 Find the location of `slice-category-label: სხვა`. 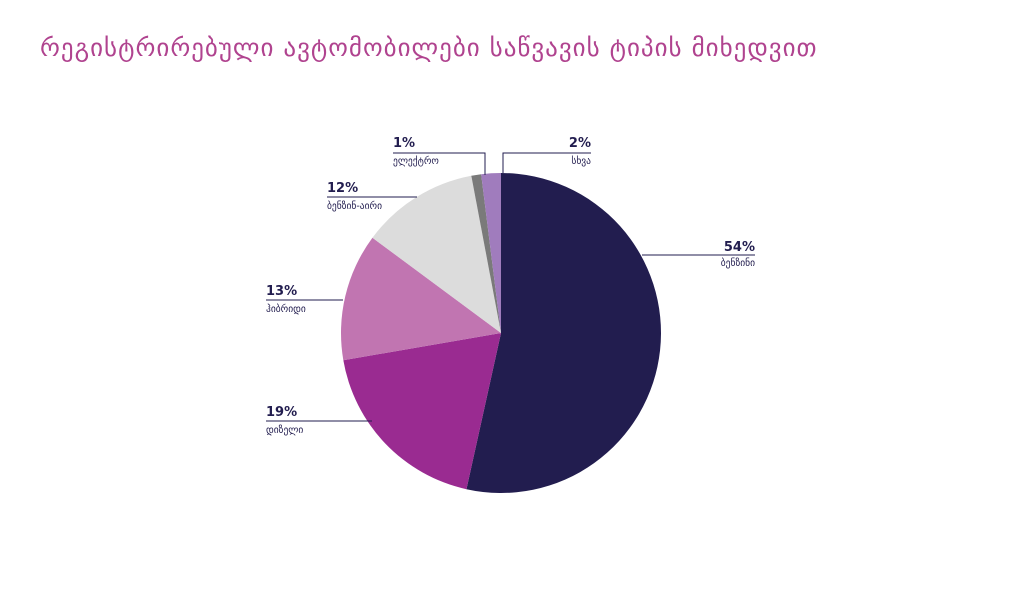

slice-category-label: სხვა is located at coordinates (581, 161).